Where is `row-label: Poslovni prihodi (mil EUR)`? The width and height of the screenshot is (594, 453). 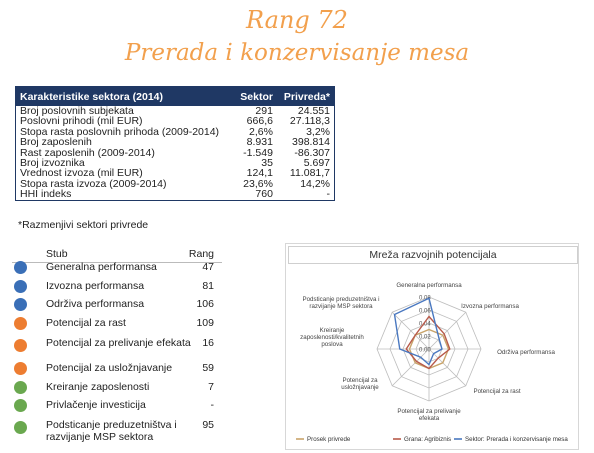
row-label: Poslovni prihodi (mil EUR) is located at coordinates (81, 121).